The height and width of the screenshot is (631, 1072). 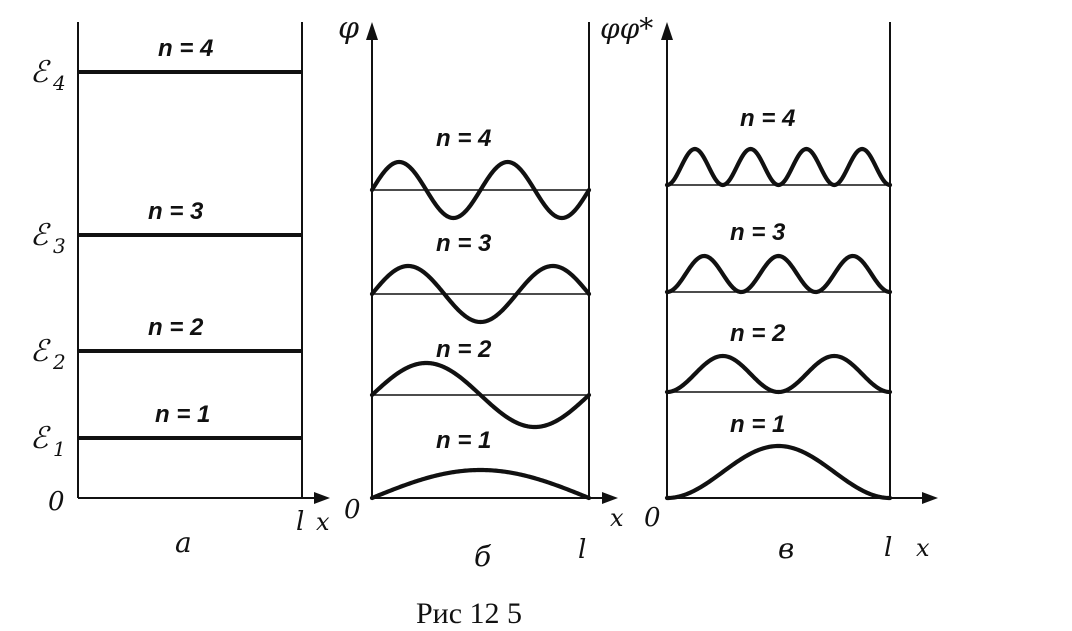 I want to click on energy-4-symbol: ℰ, so click(x=40, y=72).